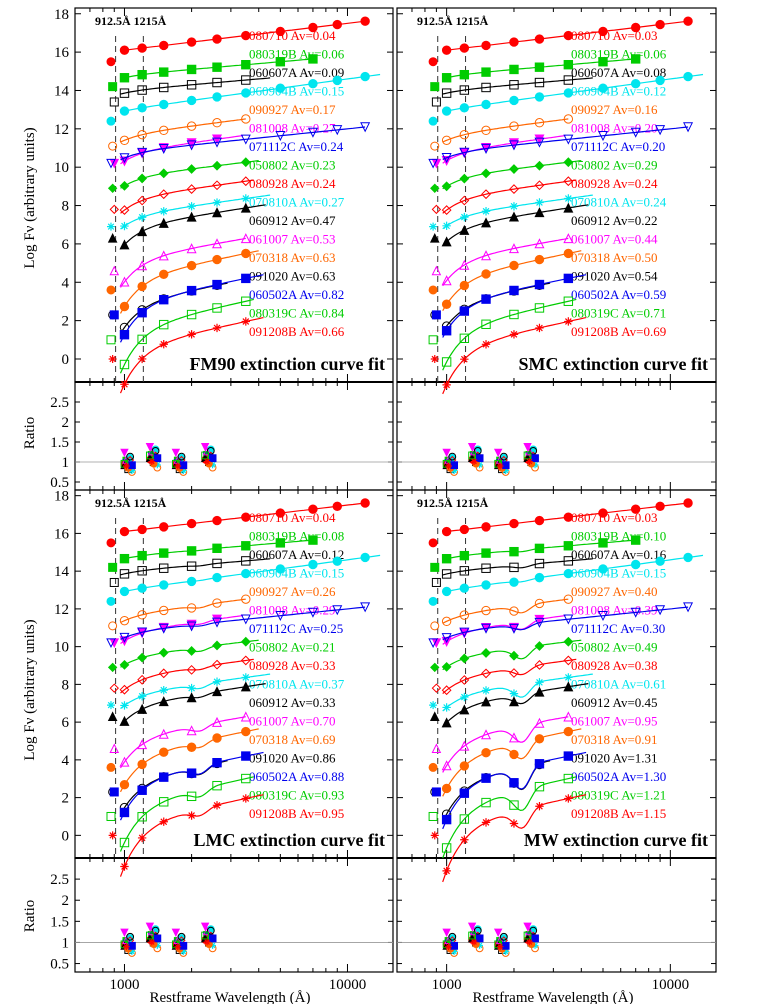 This screenshot has width=772, height=1004. I want to click on x-tick-label: 1000, so click(447, 985).